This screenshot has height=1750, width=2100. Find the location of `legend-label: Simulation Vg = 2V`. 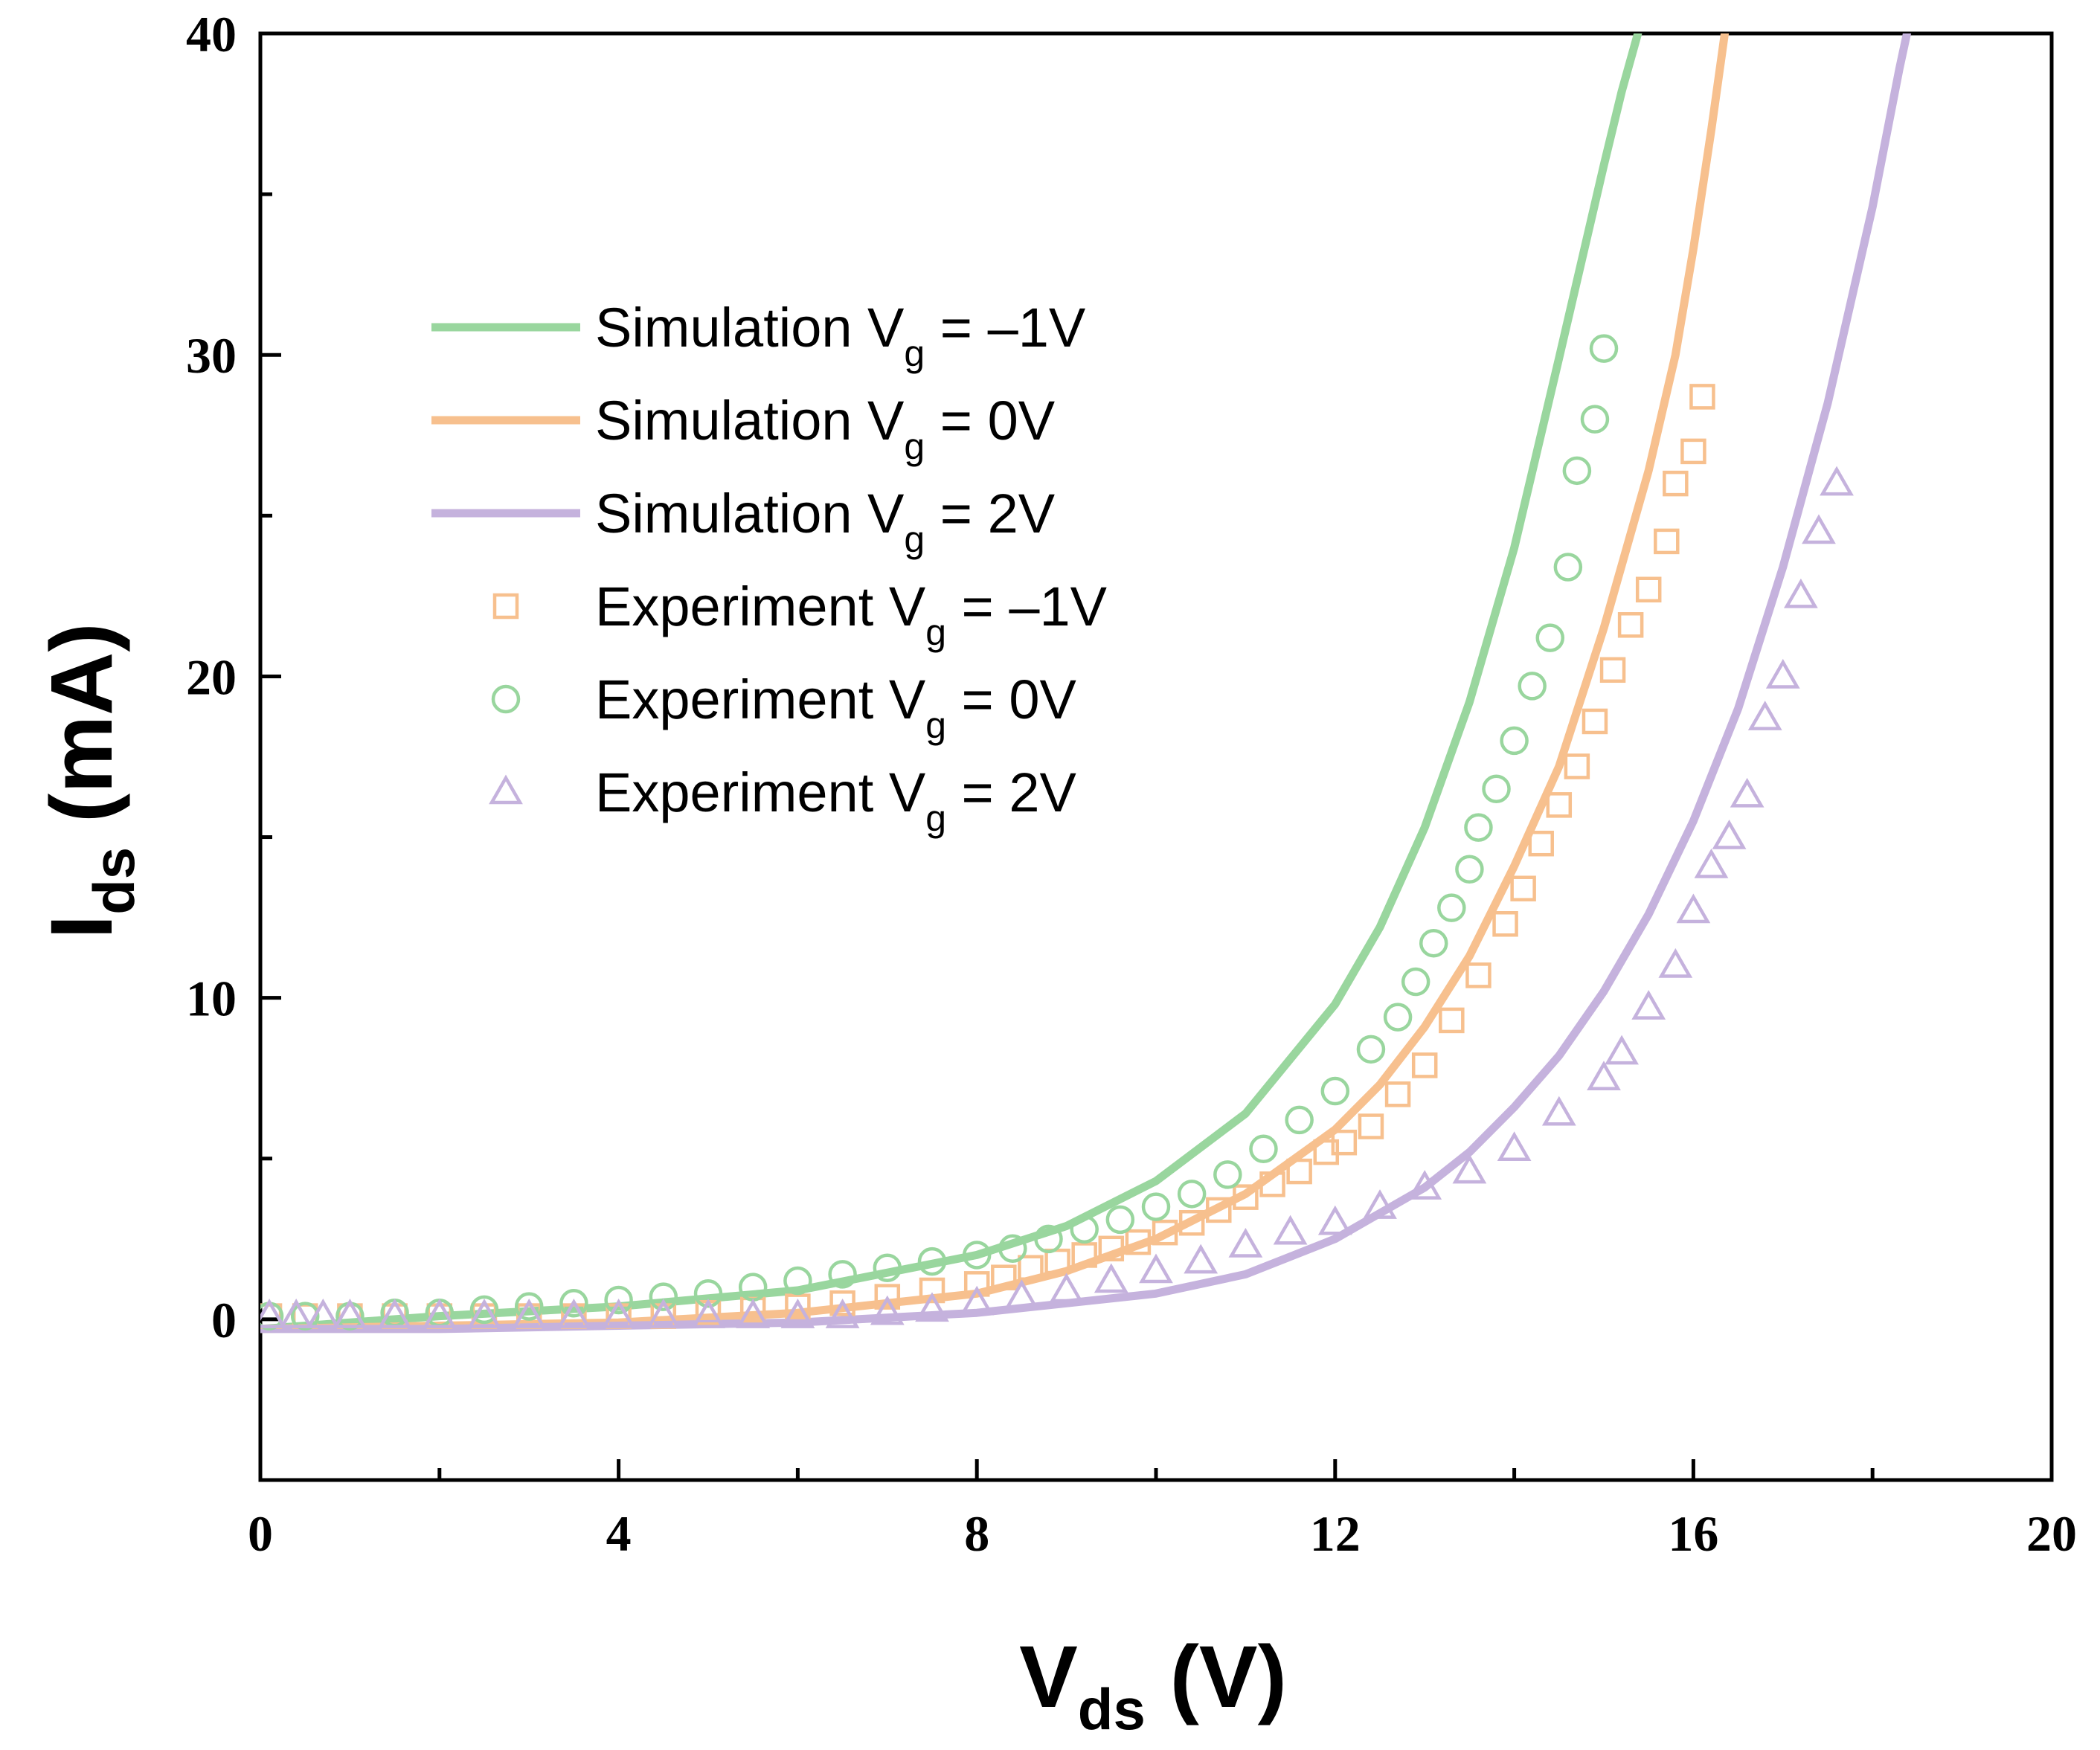

legend-label: Simulation Vg = 2V is located at coordinates (825, 521).